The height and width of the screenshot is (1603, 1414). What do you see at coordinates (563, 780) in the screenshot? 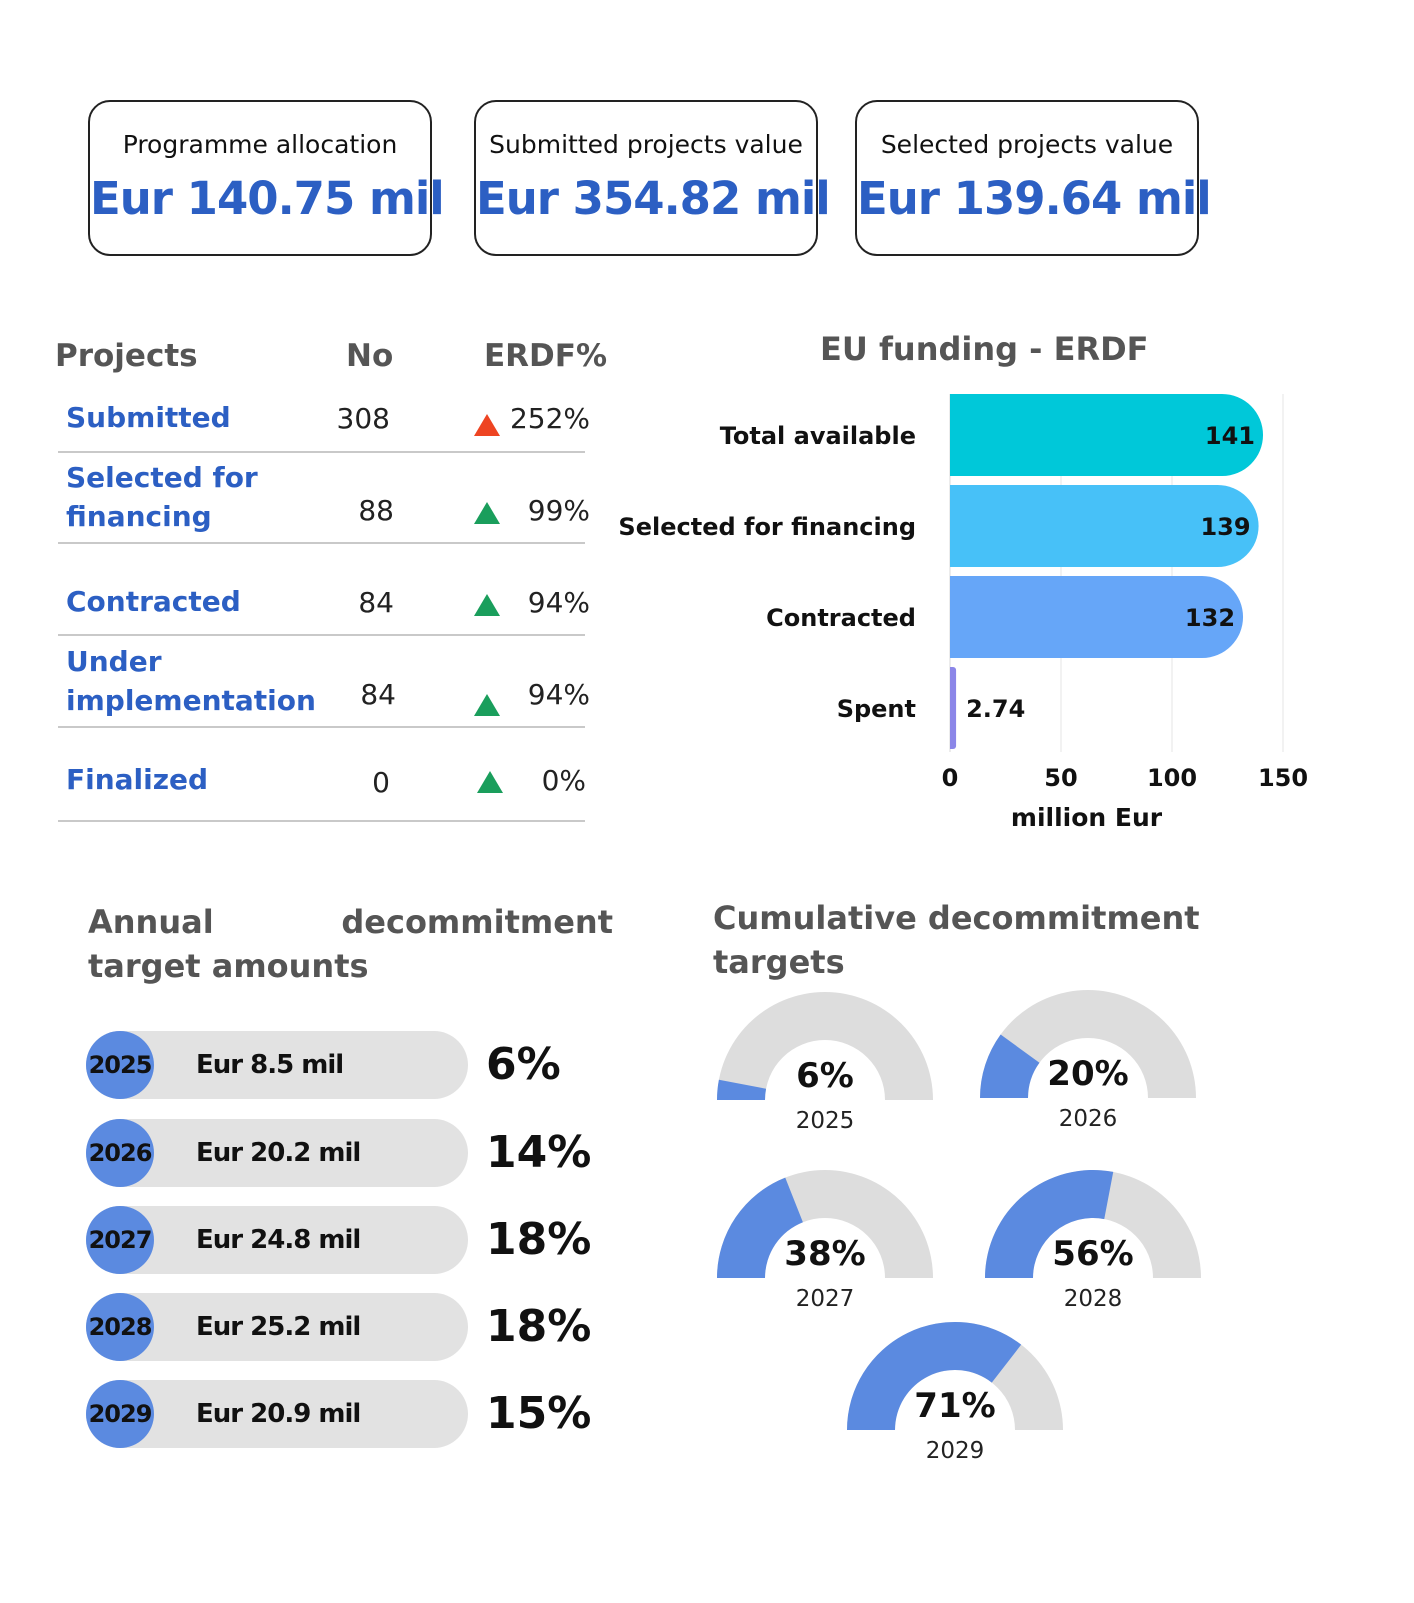
I see `row-erdf-pct: 0%` at bounding box center [563, 780].